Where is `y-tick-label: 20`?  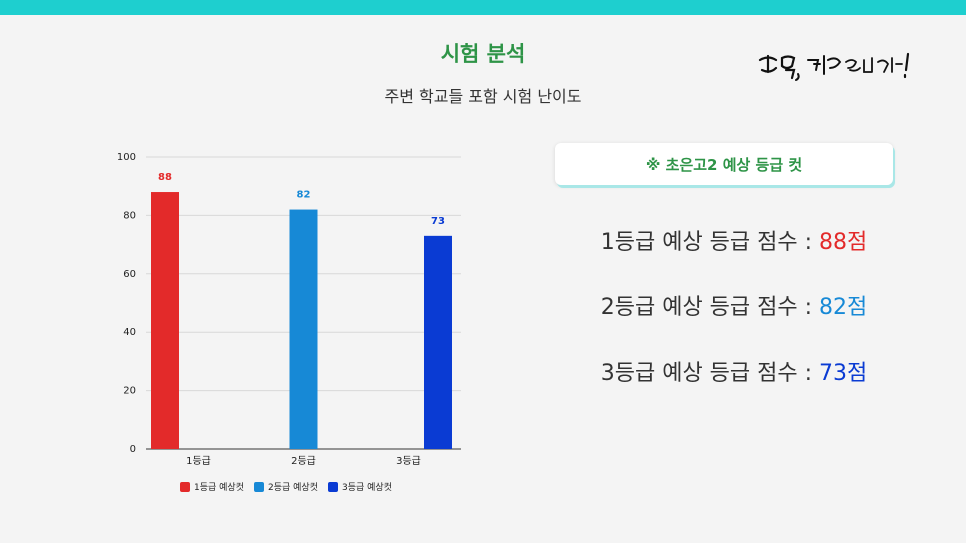
y-tick-label: 20 is located at coordinates (129, 391).